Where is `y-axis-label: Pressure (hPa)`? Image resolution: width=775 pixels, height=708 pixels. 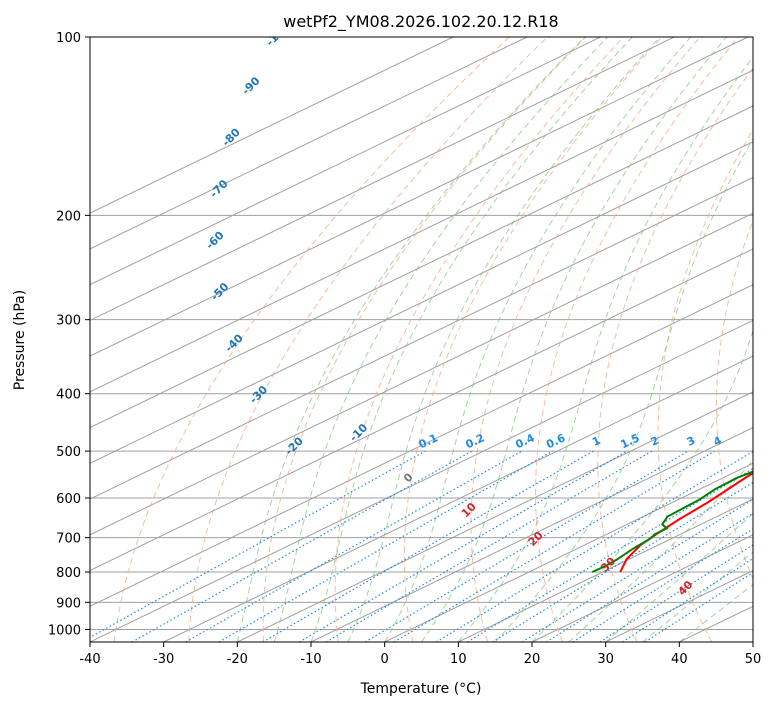
y-axis-label: Pressure (hPa) is located at coordinates (20, 340).